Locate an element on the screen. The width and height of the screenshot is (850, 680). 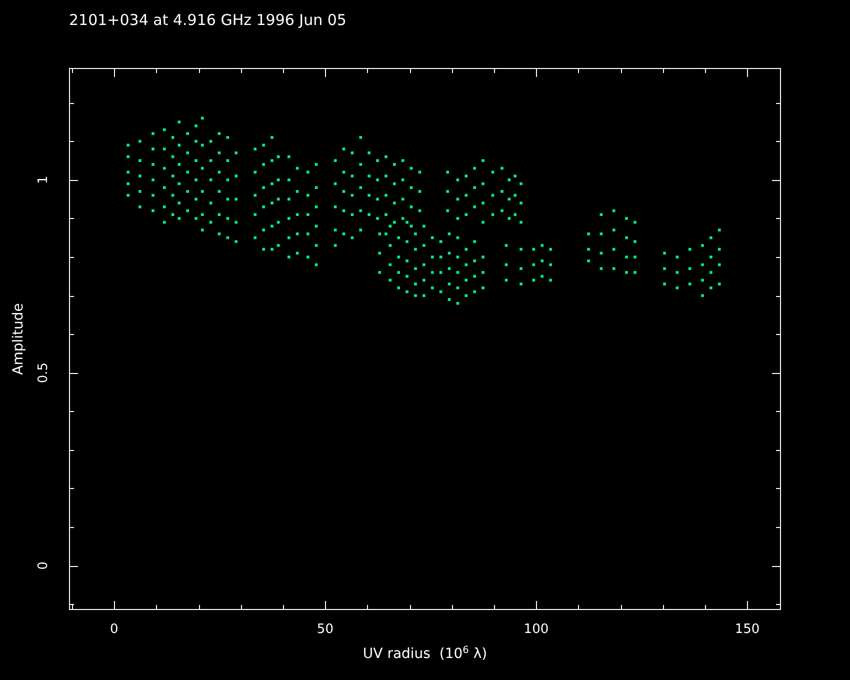
y-tick-label: 0.5 is located at coordinates (44, 373).